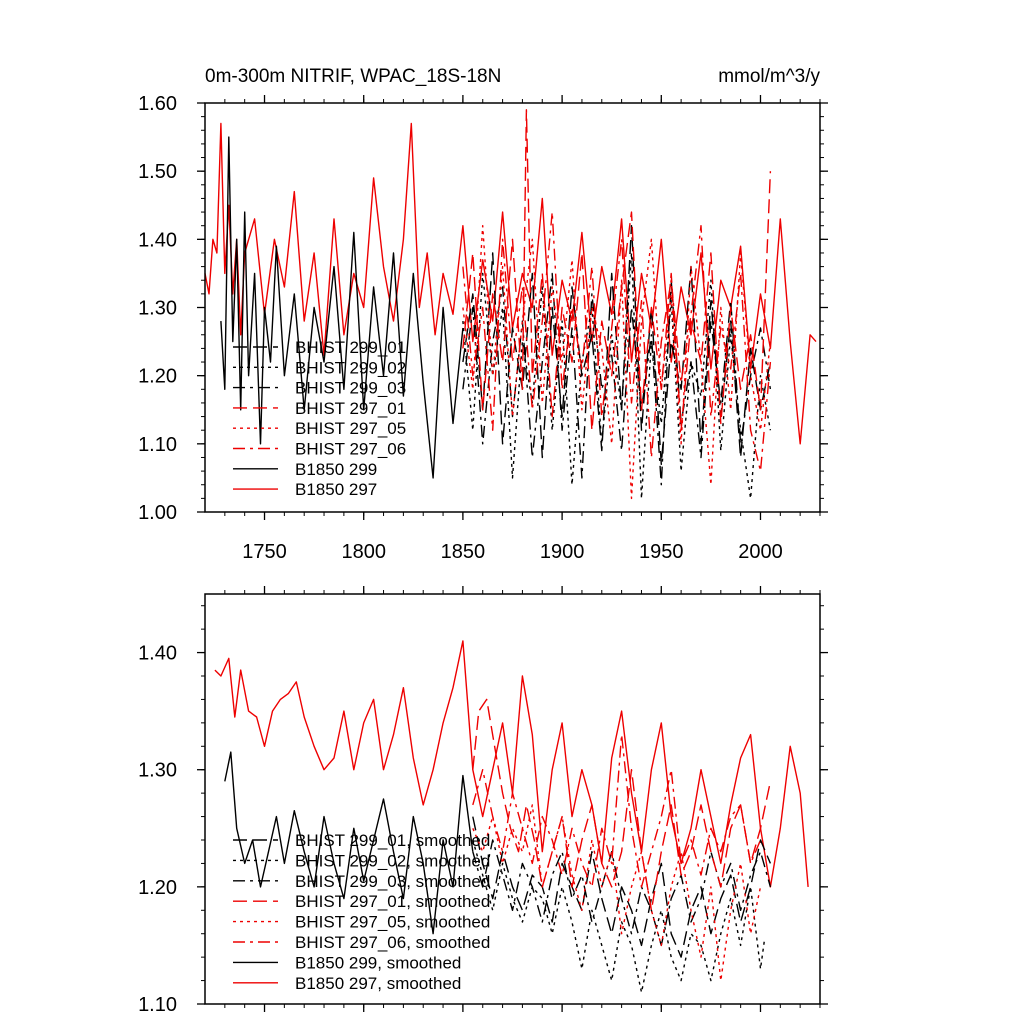 This screenshot has height=1024, width=1024. I want to click on series-line-bhist-297-06-smoothed, so click(617, 810).